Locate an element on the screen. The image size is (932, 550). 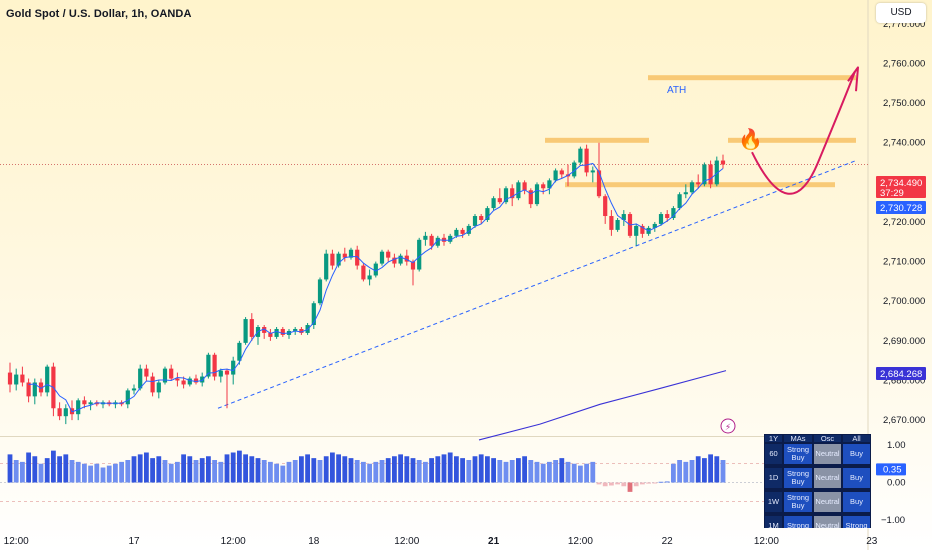
flash-icon: ⚡ is located at coordinates (728, 428).